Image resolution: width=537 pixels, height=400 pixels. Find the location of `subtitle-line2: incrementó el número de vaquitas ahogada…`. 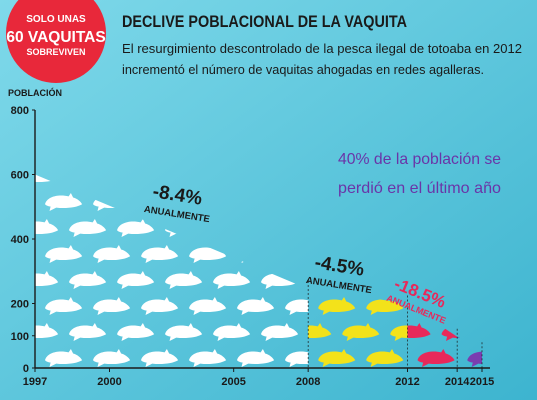

subtitle-line2: incrementó el número de vaquitas ahogada… is located at coordinates (303, 70).